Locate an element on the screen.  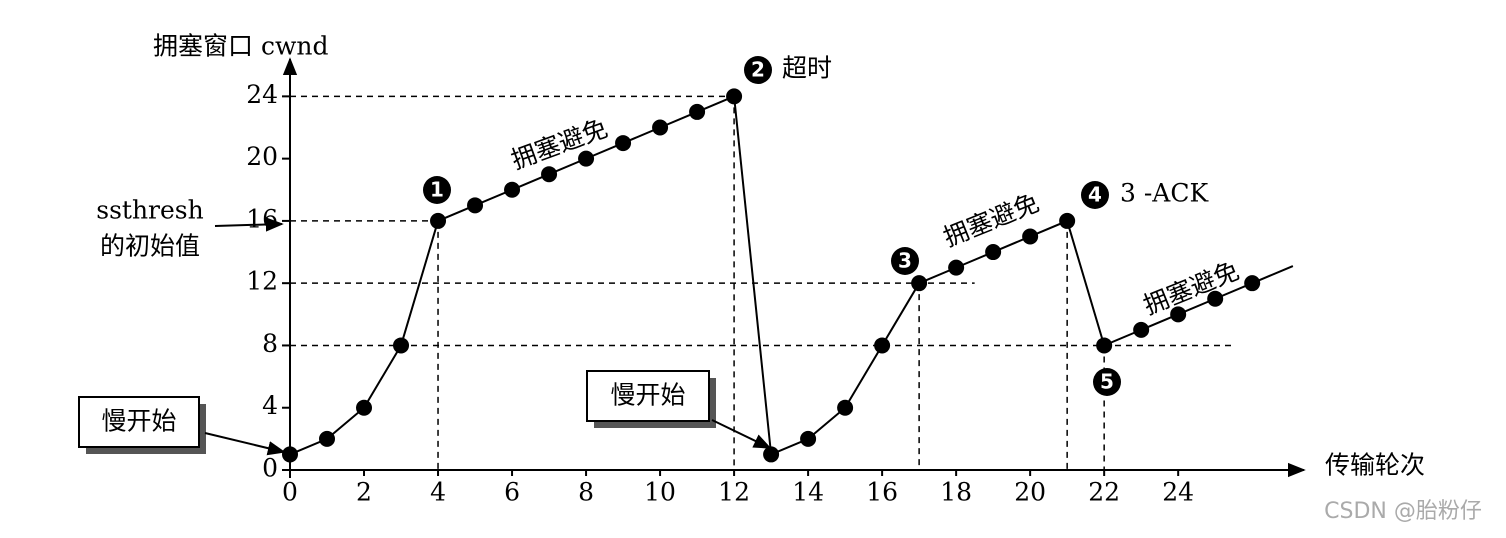
marker-number: 2 is located at coordinates (758, 70).